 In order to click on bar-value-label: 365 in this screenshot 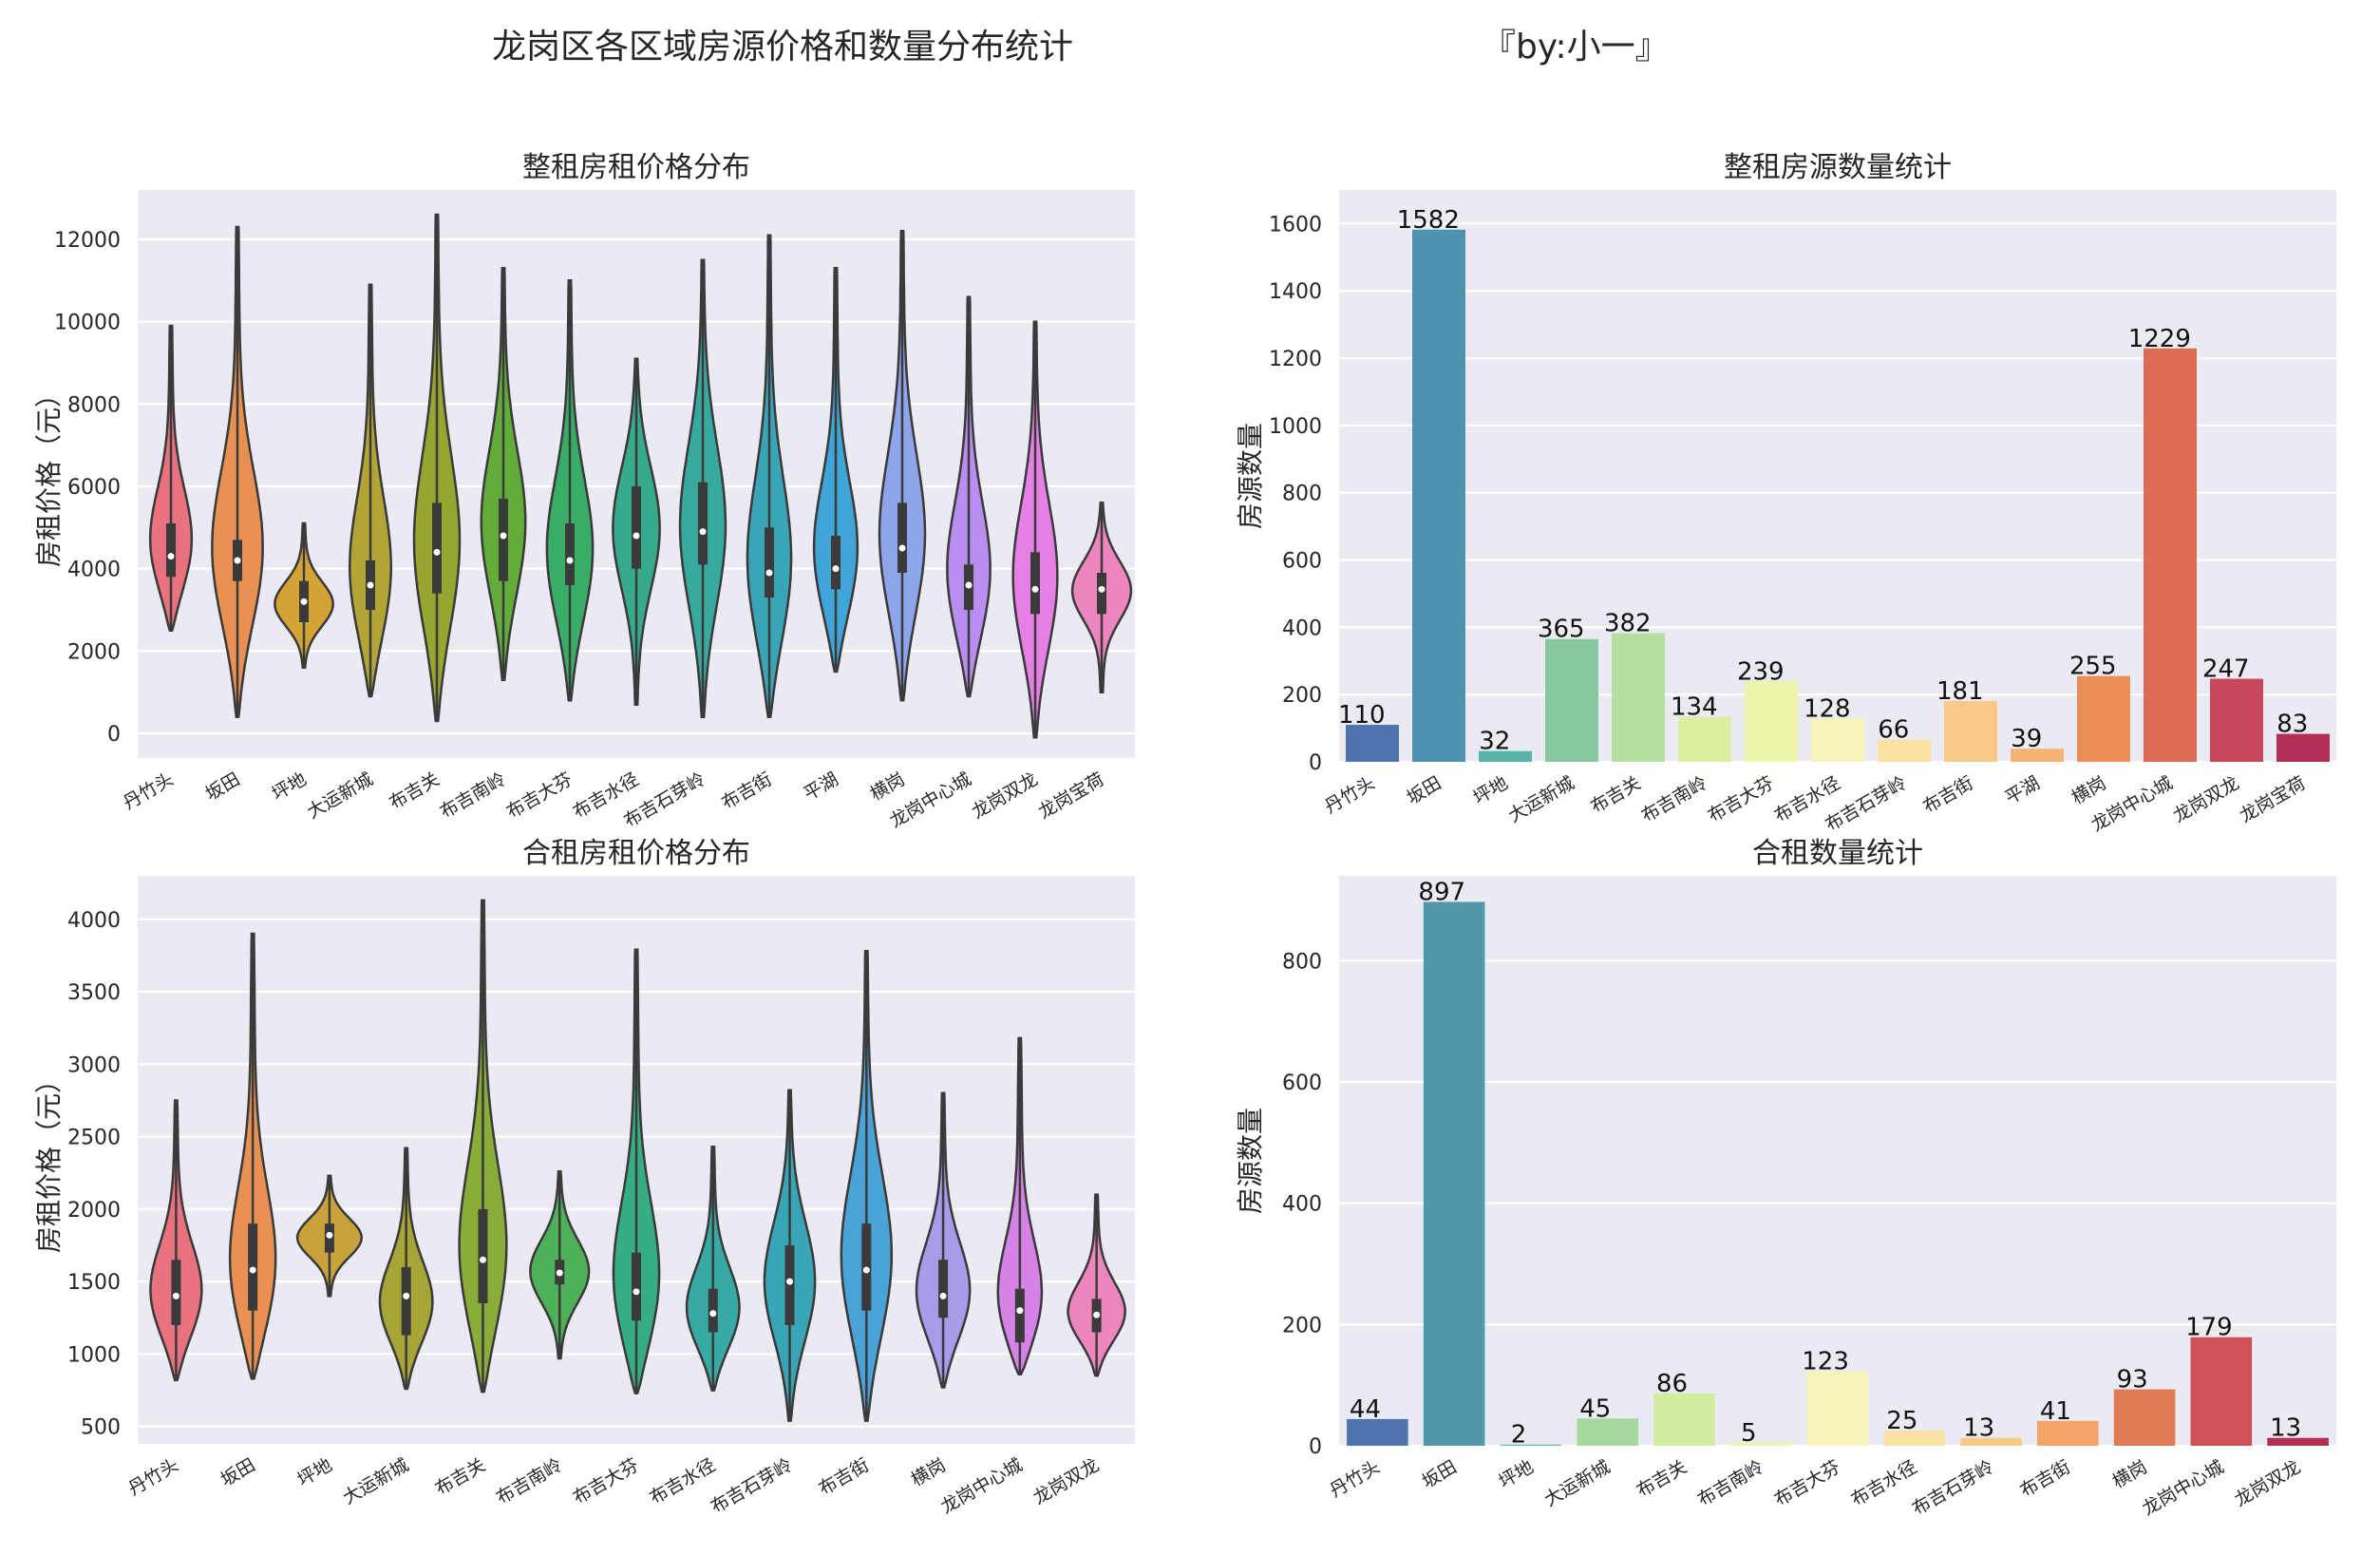, I will do `click(1561, 630)`.